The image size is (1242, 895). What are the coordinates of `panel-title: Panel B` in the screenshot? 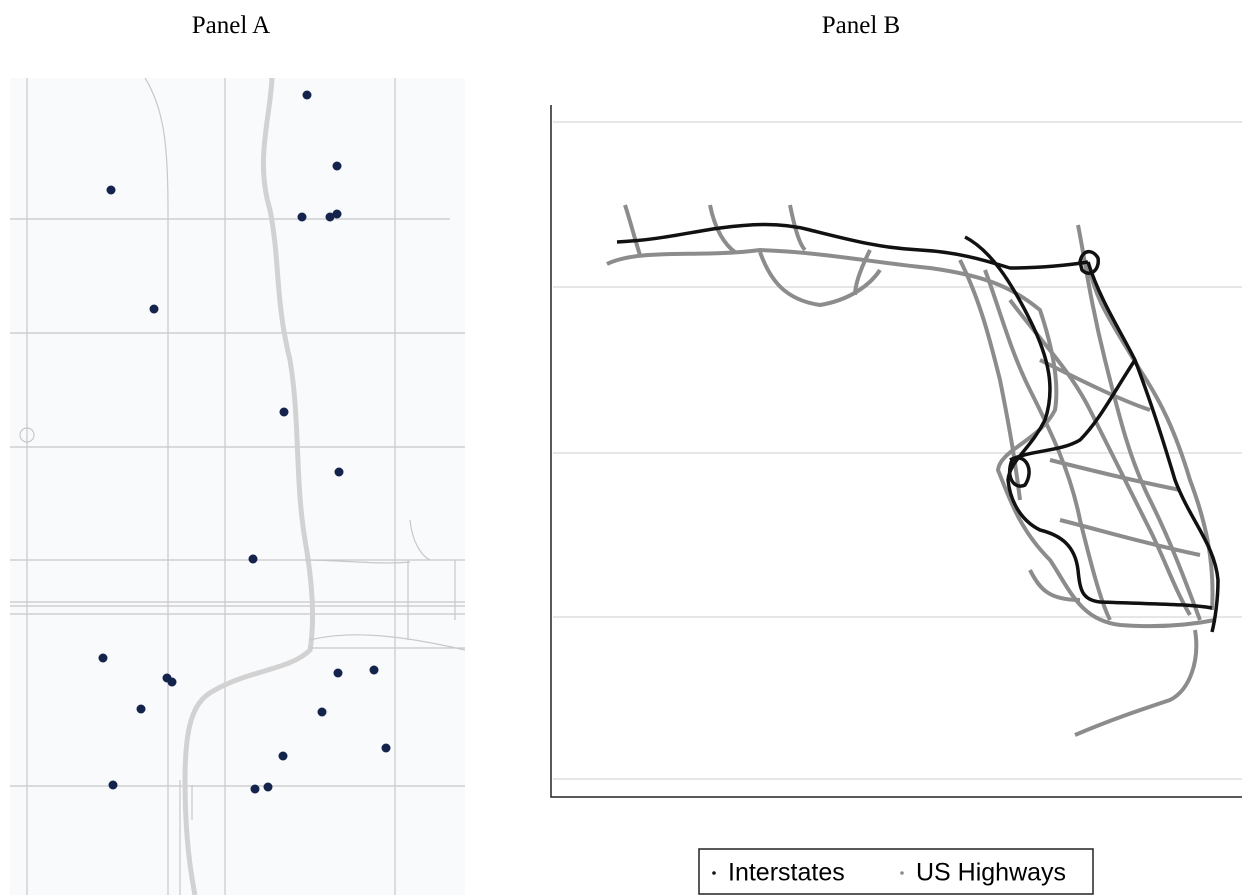 It's located at (861, 25).